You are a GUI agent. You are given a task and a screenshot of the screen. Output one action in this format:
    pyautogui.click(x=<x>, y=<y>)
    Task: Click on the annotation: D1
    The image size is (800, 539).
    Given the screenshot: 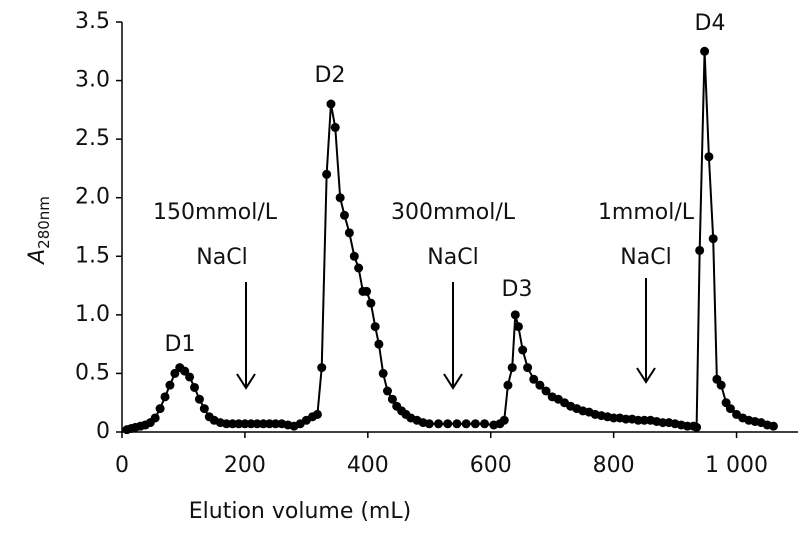 What is the action you would take?
    pyautogui.click(x=180, y=344)
    